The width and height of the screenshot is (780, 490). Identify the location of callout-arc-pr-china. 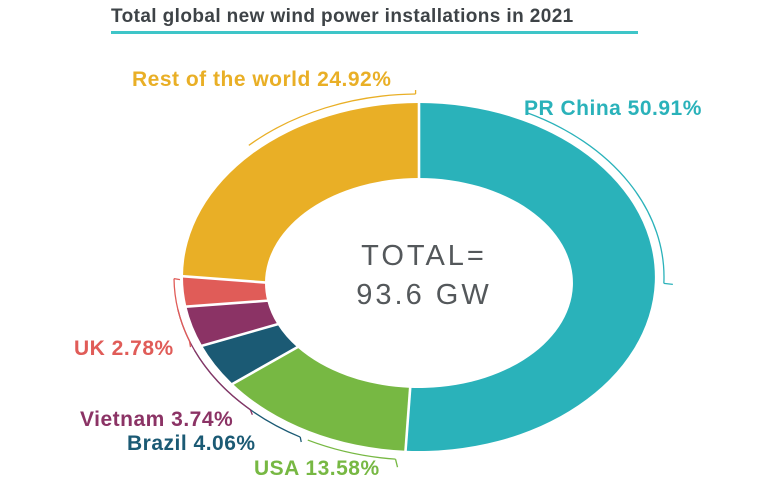
(595, 197).